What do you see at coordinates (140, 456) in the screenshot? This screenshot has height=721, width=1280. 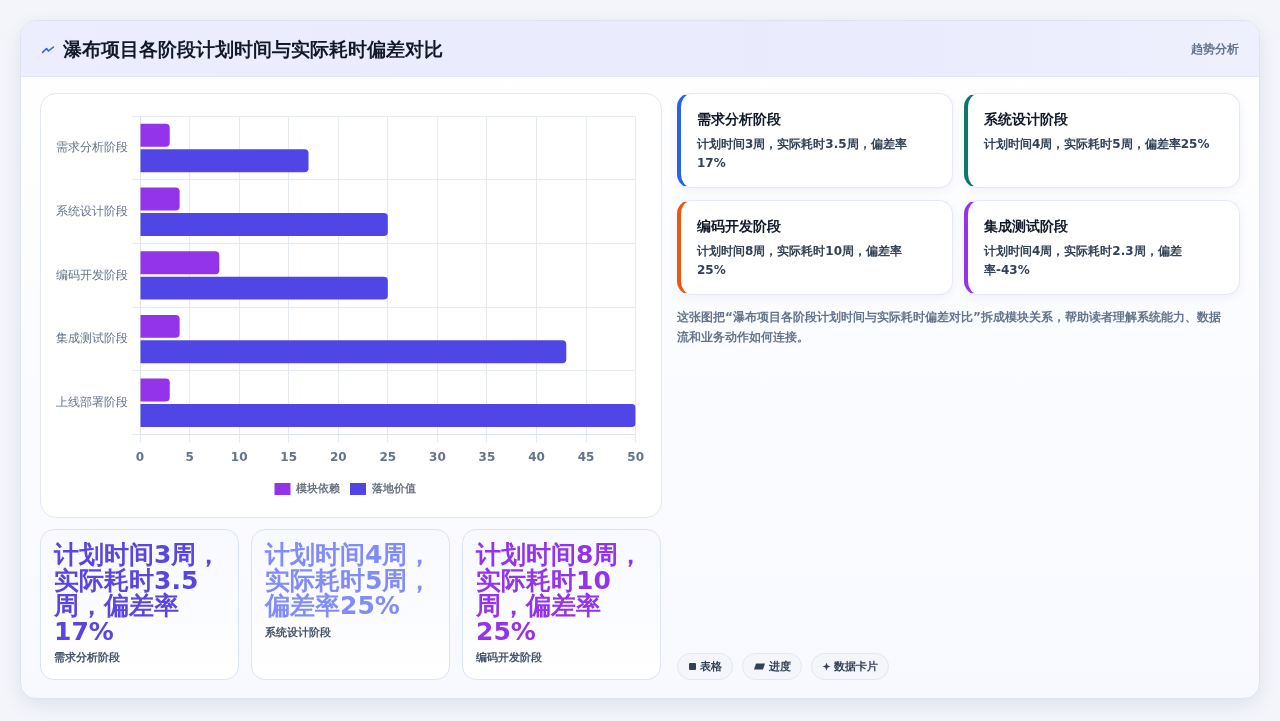 I see `x-tick-label: 0` at bounding box center [140, 456].